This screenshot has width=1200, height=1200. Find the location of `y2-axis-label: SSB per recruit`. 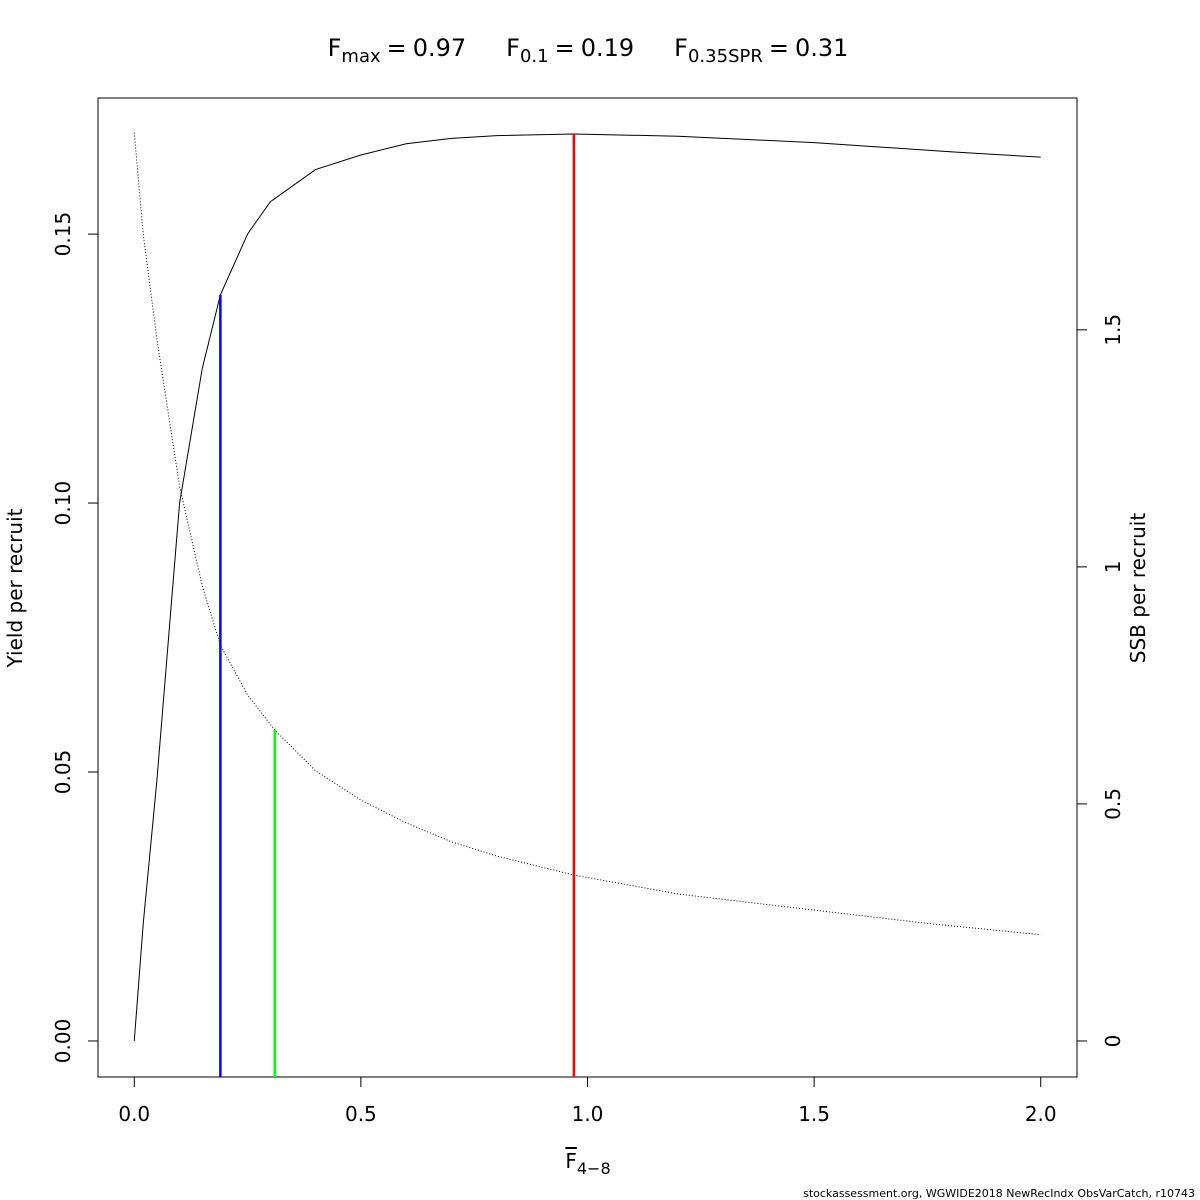

y2-axis-label: SSB per recruit is located at coordinates (1138, 588).